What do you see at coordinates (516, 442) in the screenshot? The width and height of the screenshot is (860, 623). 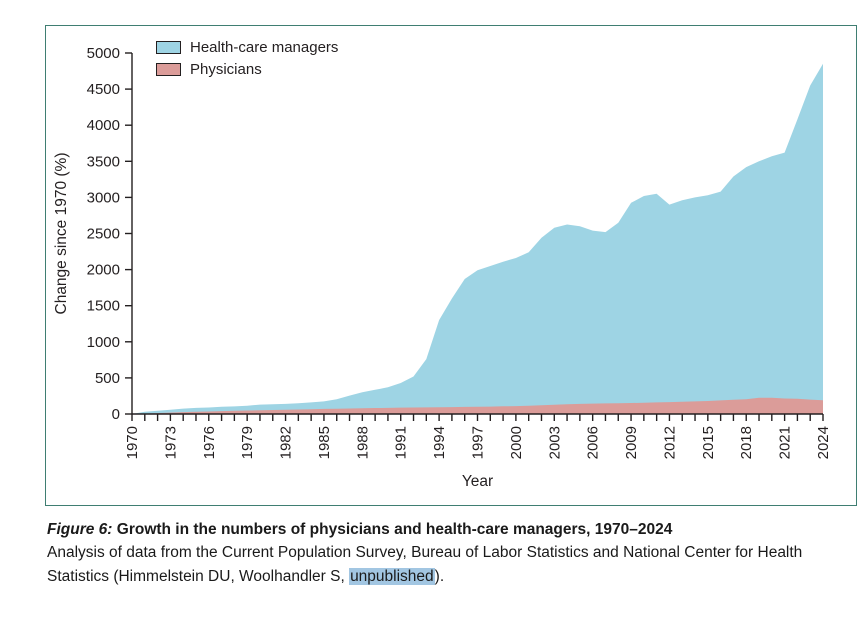 I see `x-tick-label: 2000` at bounding box center [516, 442].